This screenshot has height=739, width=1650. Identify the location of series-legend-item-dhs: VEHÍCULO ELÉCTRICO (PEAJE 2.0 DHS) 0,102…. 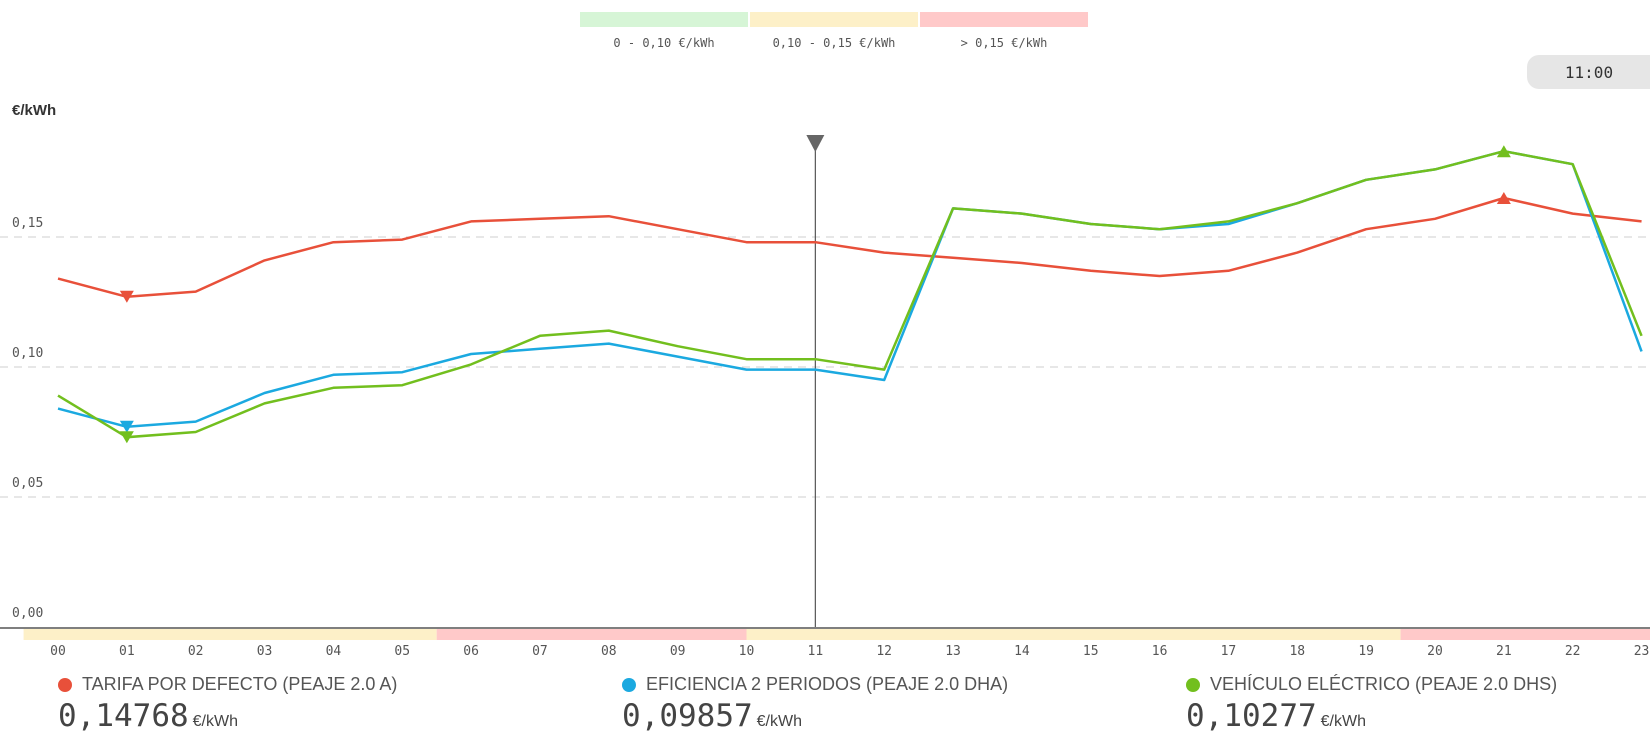
(1371, 706).